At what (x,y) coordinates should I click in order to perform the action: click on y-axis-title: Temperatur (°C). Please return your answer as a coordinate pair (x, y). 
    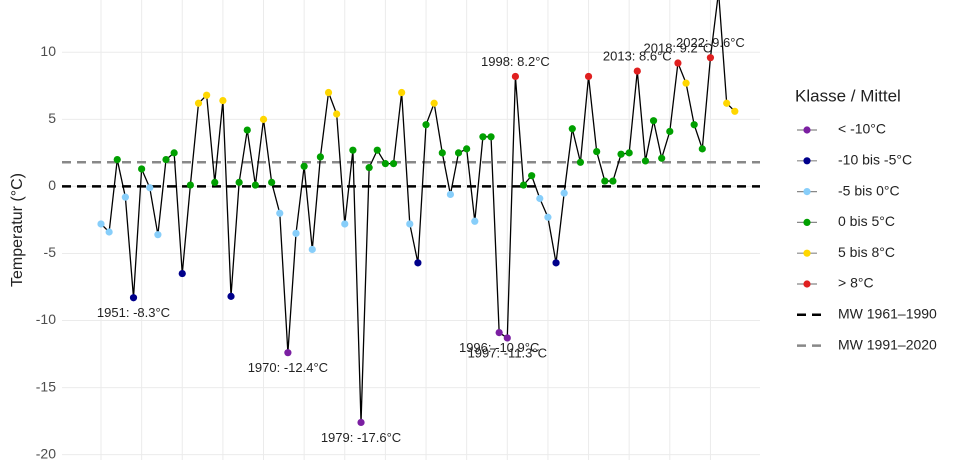
    Looking at the image, I should click on (17, 230).